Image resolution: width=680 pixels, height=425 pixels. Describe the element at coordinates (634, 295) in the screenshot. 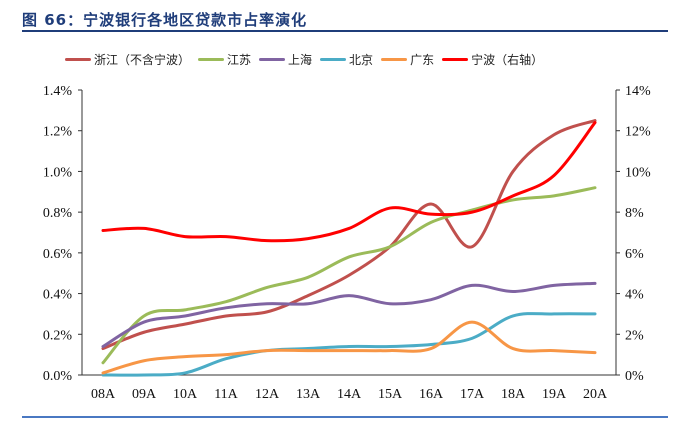

I see `right-tick-label: 4%` at that location.